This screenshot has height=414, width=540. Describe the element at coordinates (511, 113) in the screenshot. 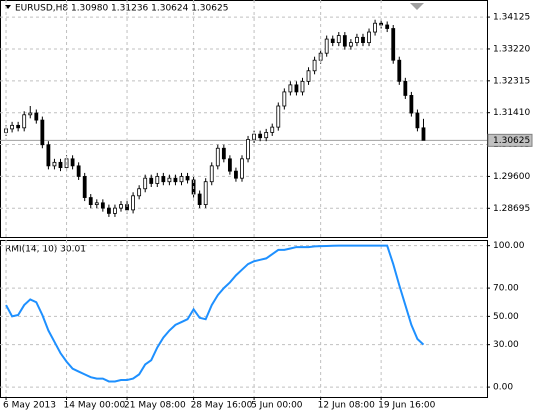

I see `y-tick-label: 1.31410` at that location.